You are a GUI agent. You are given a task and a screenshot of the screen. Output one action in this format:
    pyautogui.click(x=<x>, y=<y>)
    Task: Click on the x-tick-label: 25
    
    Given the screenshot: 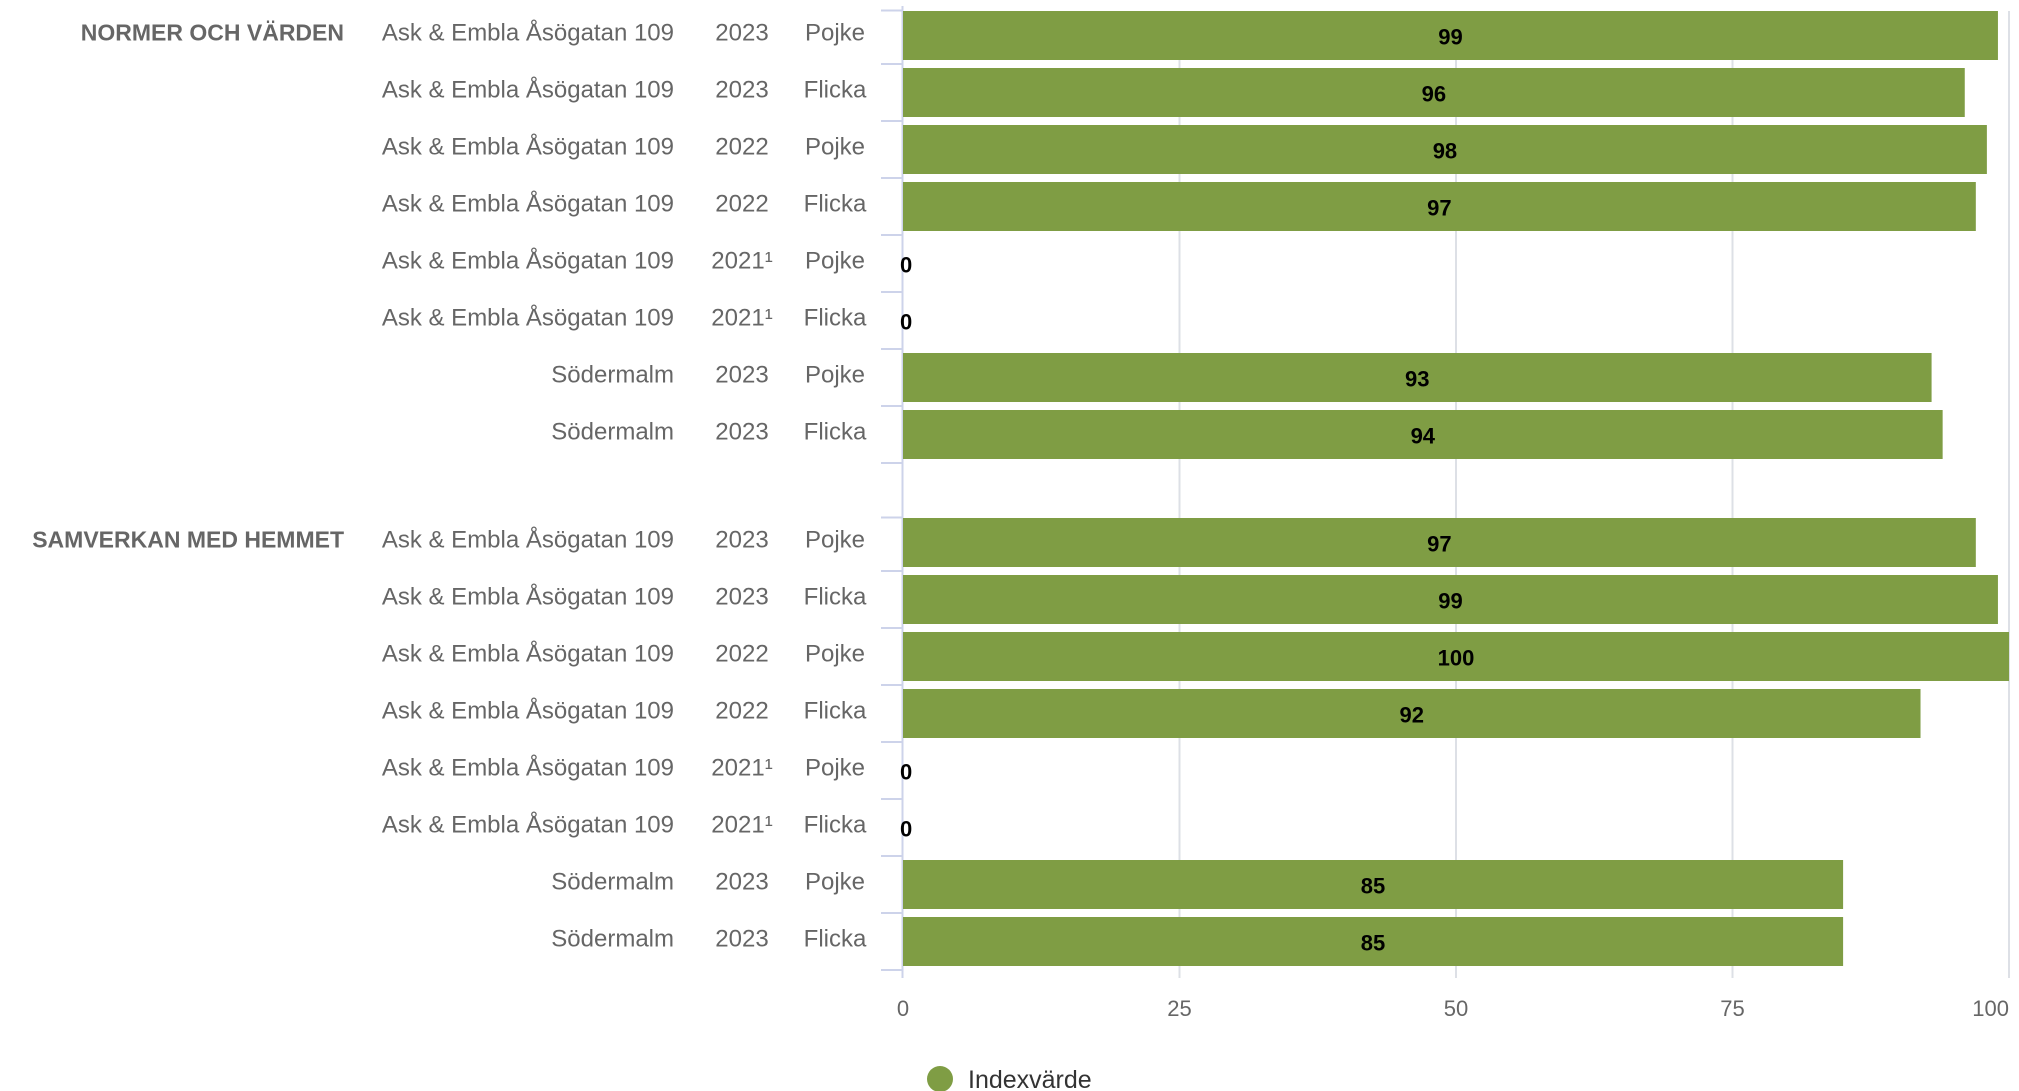 What is the action you would take?
    pyautogui.click(x=1179, y=1008)
    